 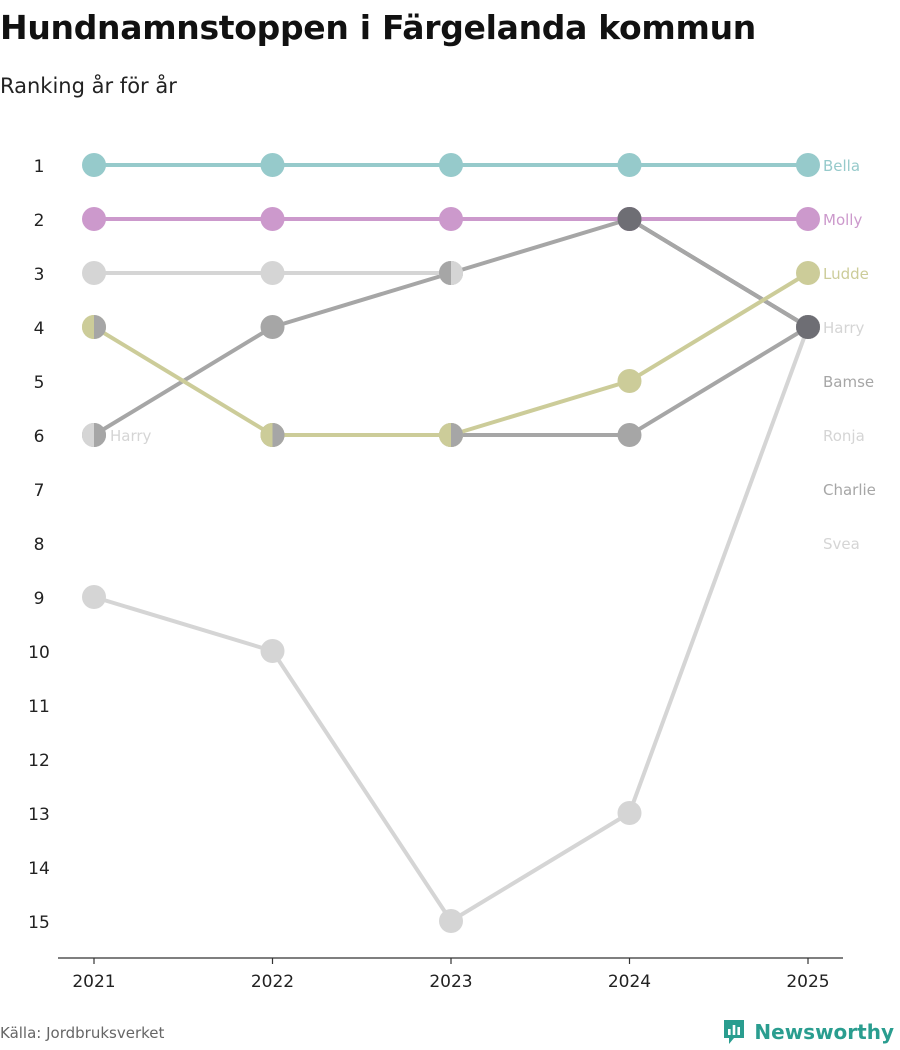 I want to click on y-tick-label: 8, so click(x=39, y=545).